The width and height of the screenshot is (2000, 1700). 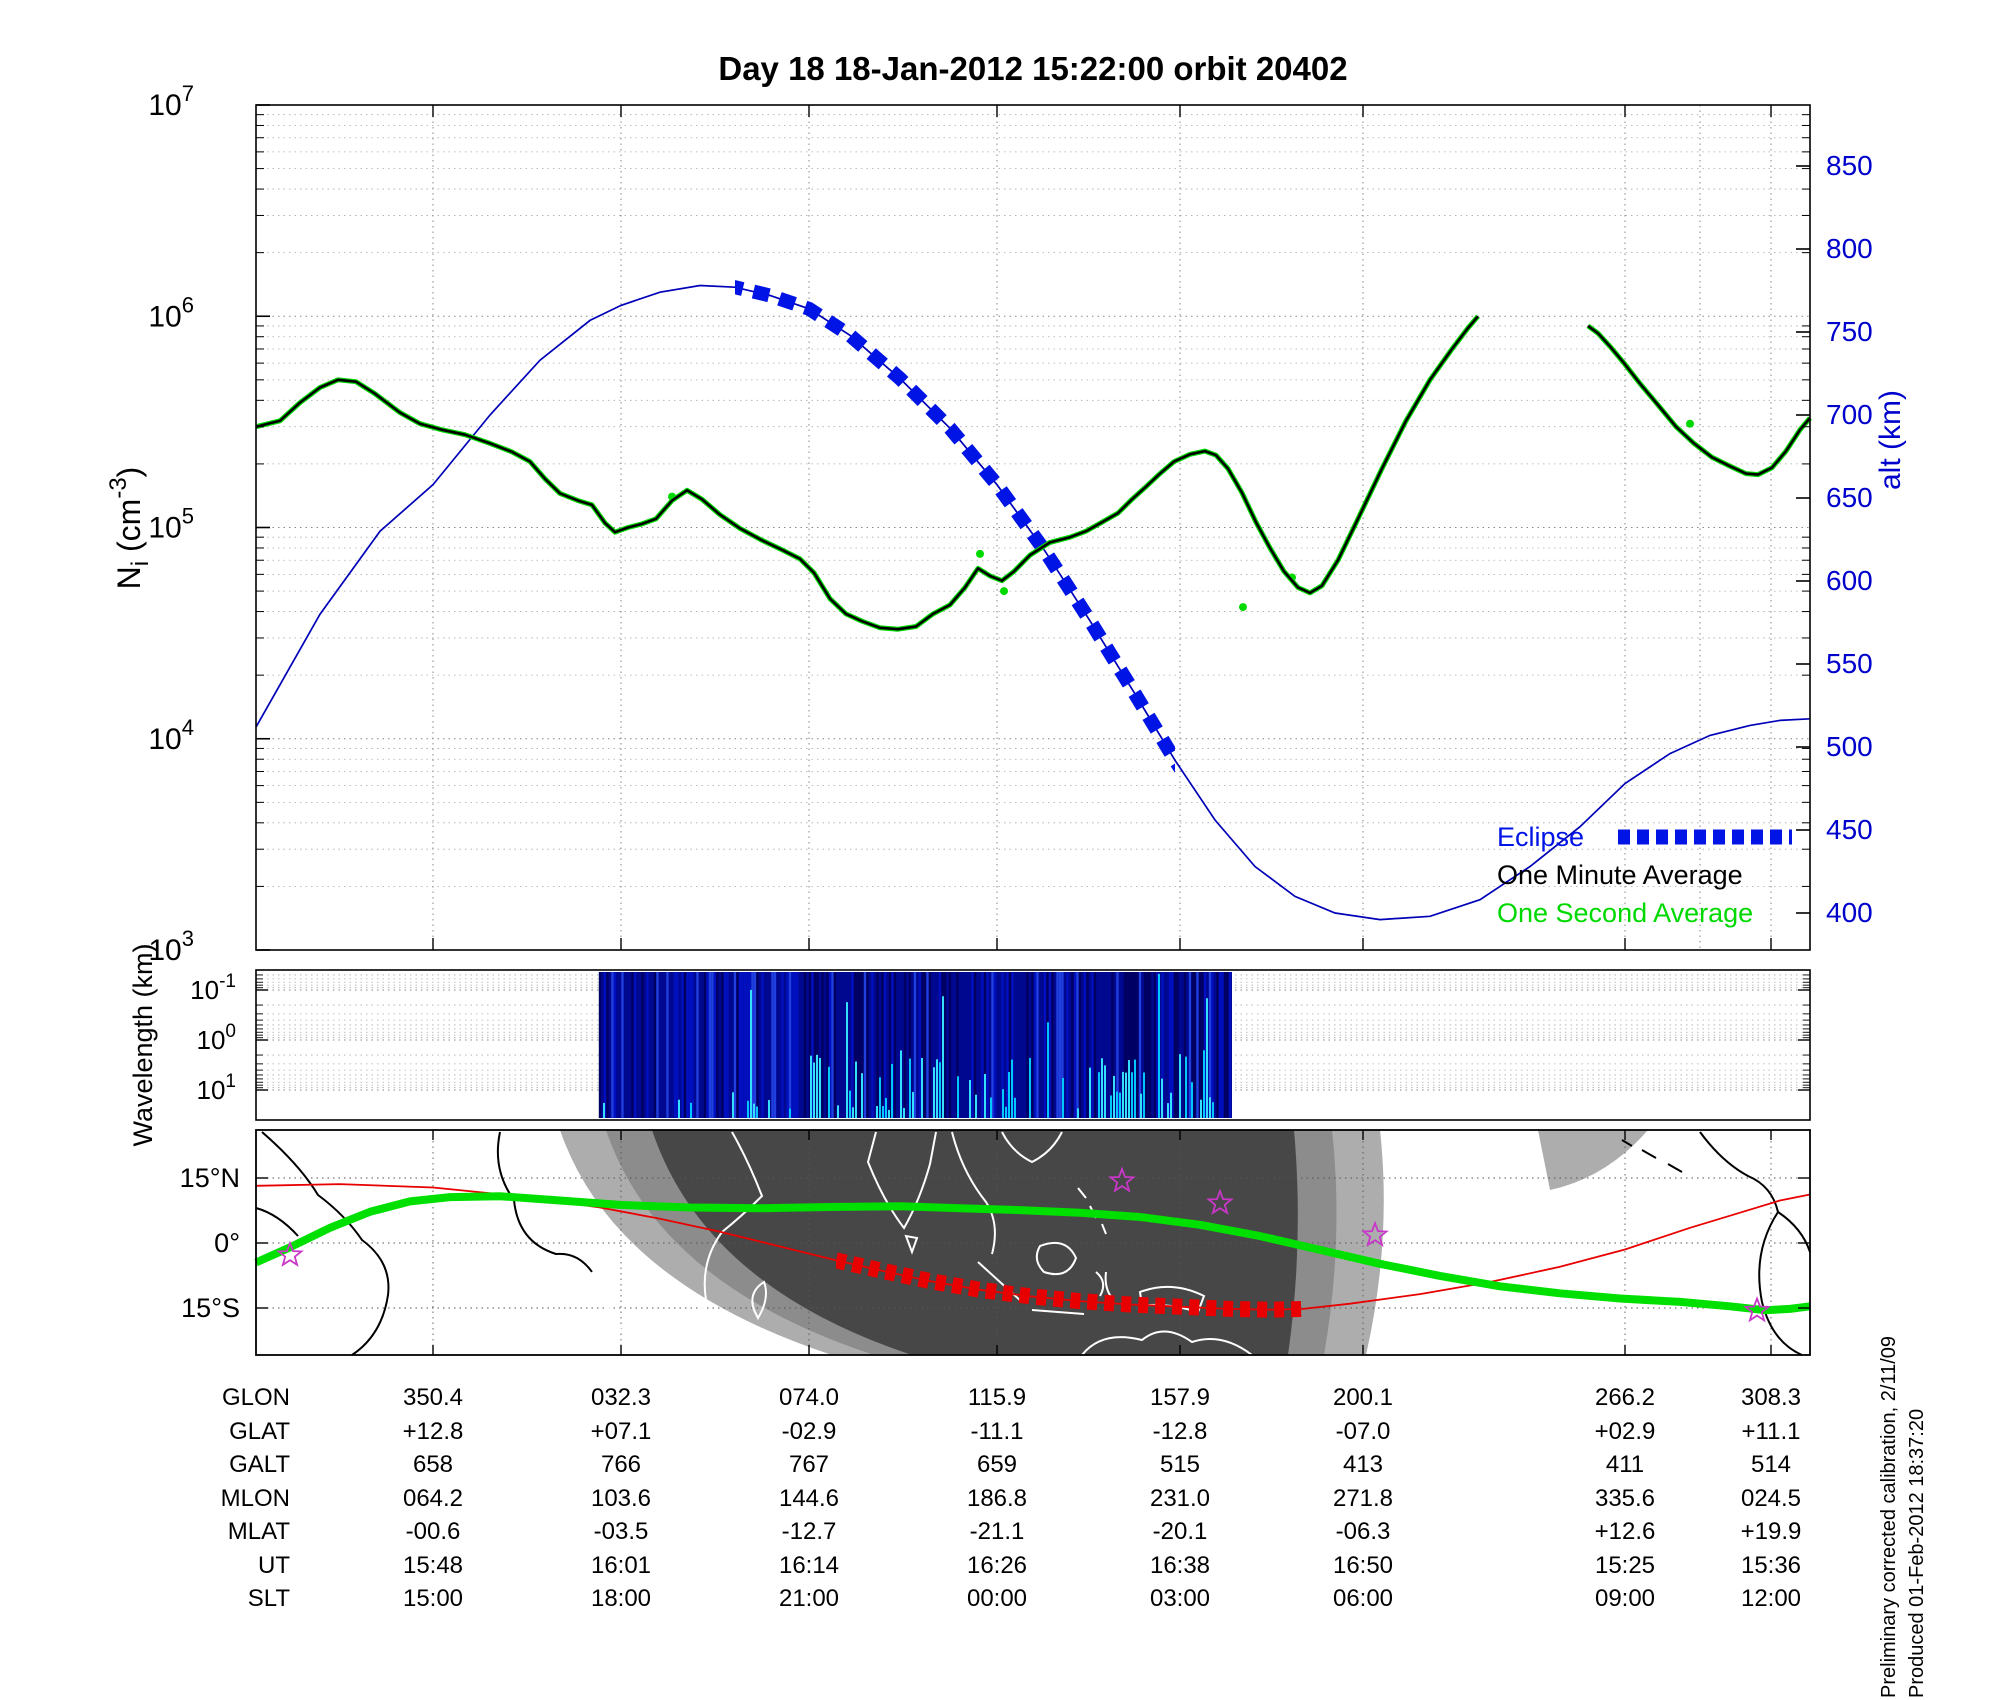 What do you see at coordinates (621, 1531) in the screenshot?
I see `table-cell-mlat-2: -03.5` at bounding box center [621, 1531].